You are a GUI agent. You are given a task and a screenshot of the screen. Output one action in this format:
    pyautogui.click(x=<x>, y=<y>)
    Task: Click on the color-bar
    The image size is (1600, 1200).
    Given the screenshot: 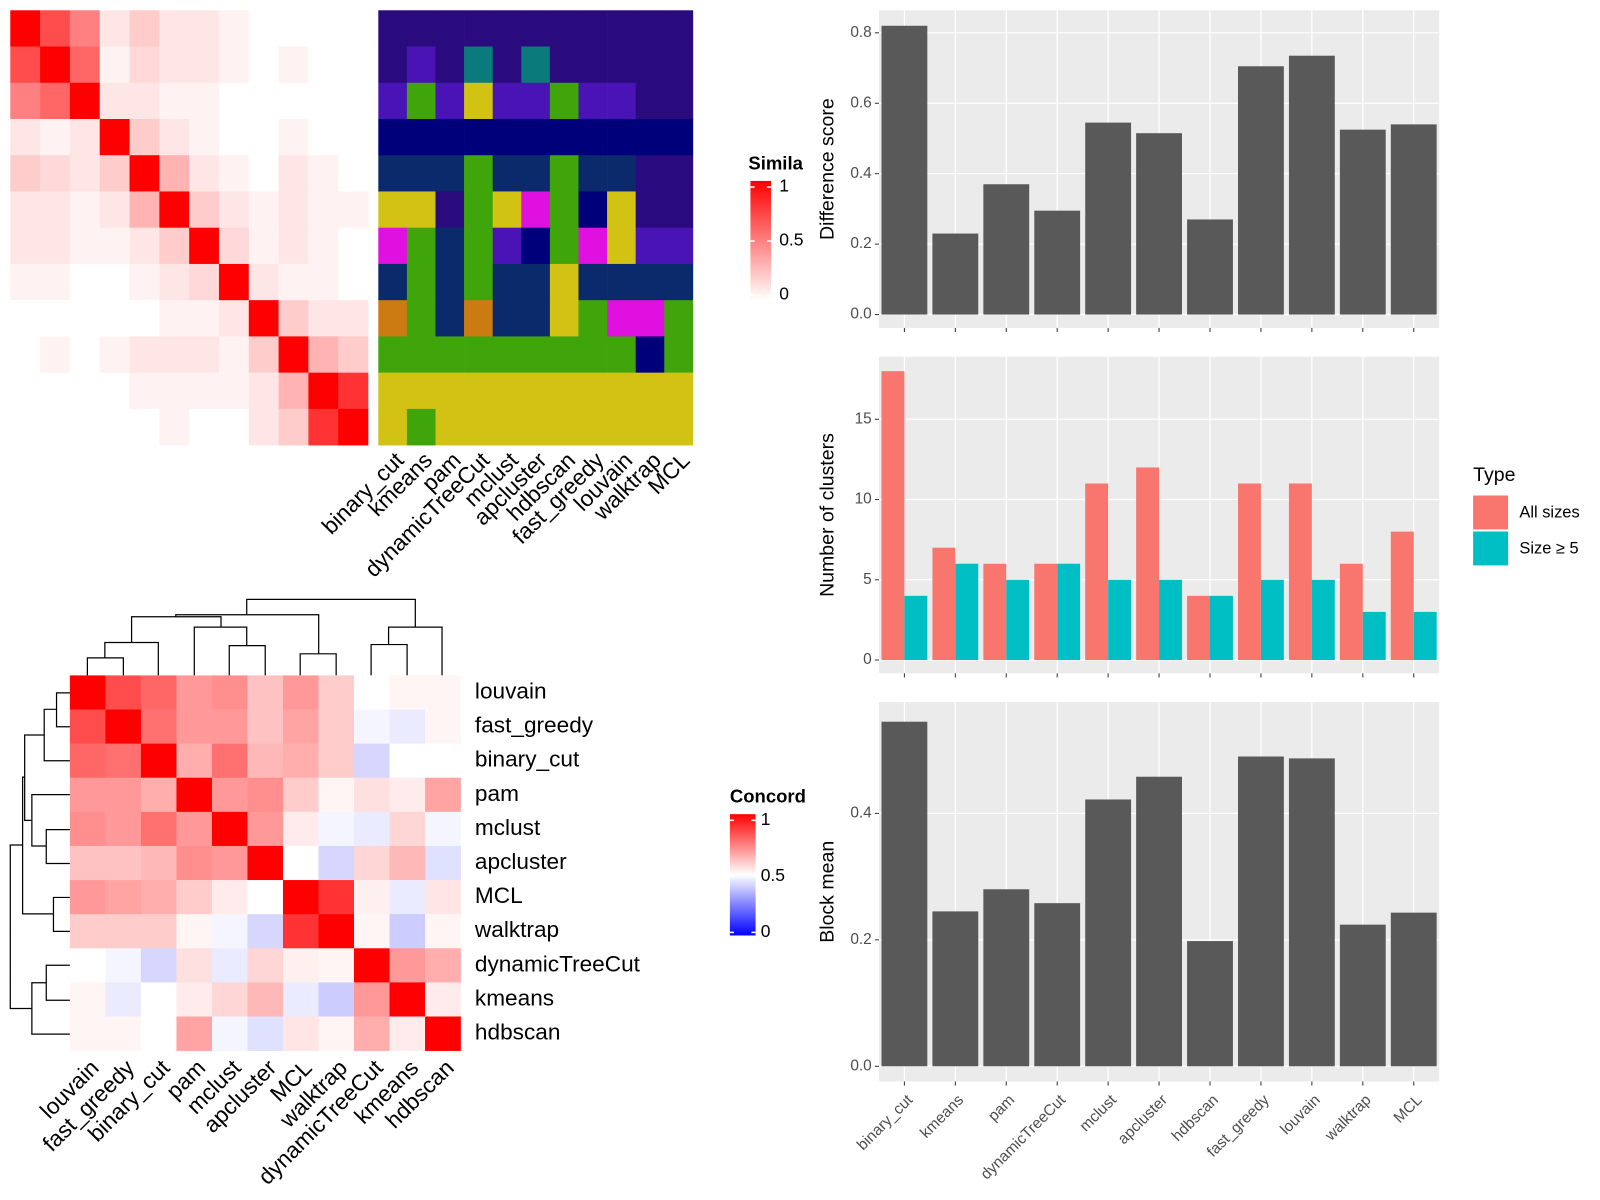 What is the action you would take?
    pyautogui.click(x=760, y=240)
    